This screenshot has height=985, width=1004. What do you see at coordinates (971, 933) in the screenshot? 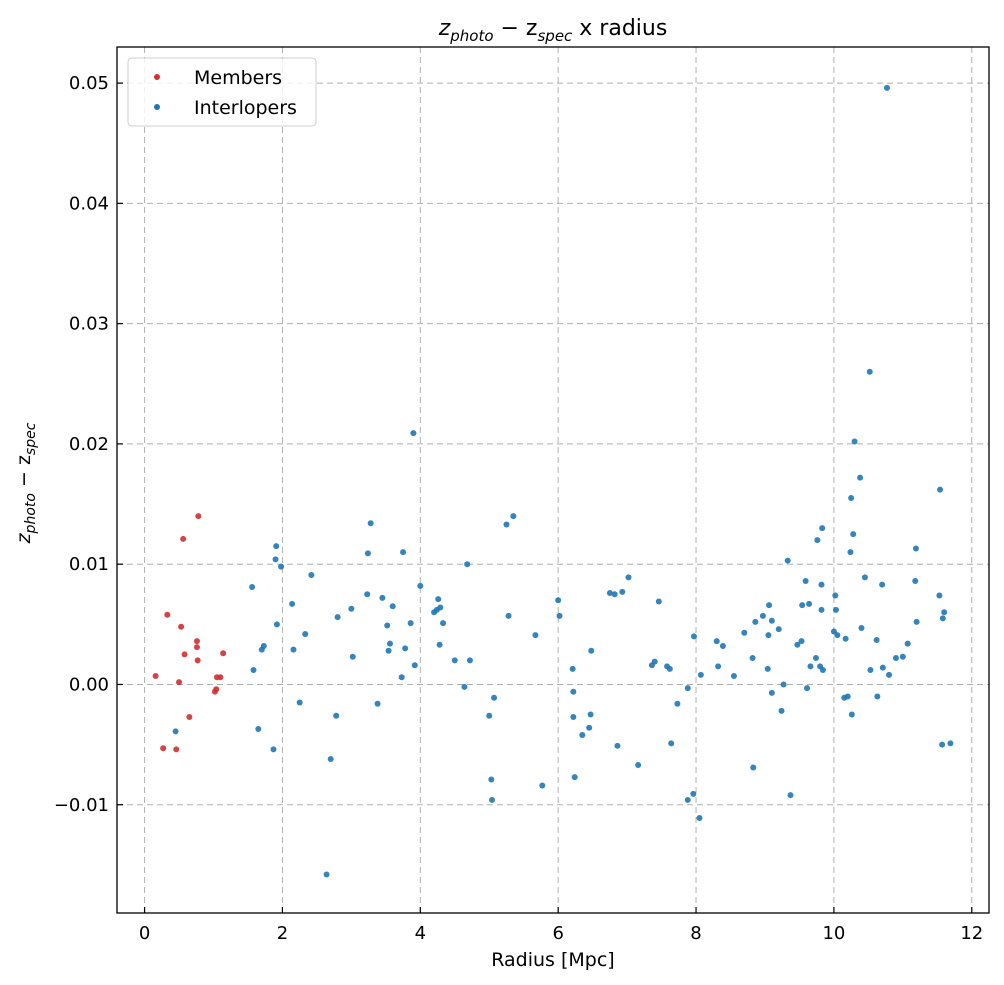
I see `x-tick-label: 12` at bounding box center [971, 933].